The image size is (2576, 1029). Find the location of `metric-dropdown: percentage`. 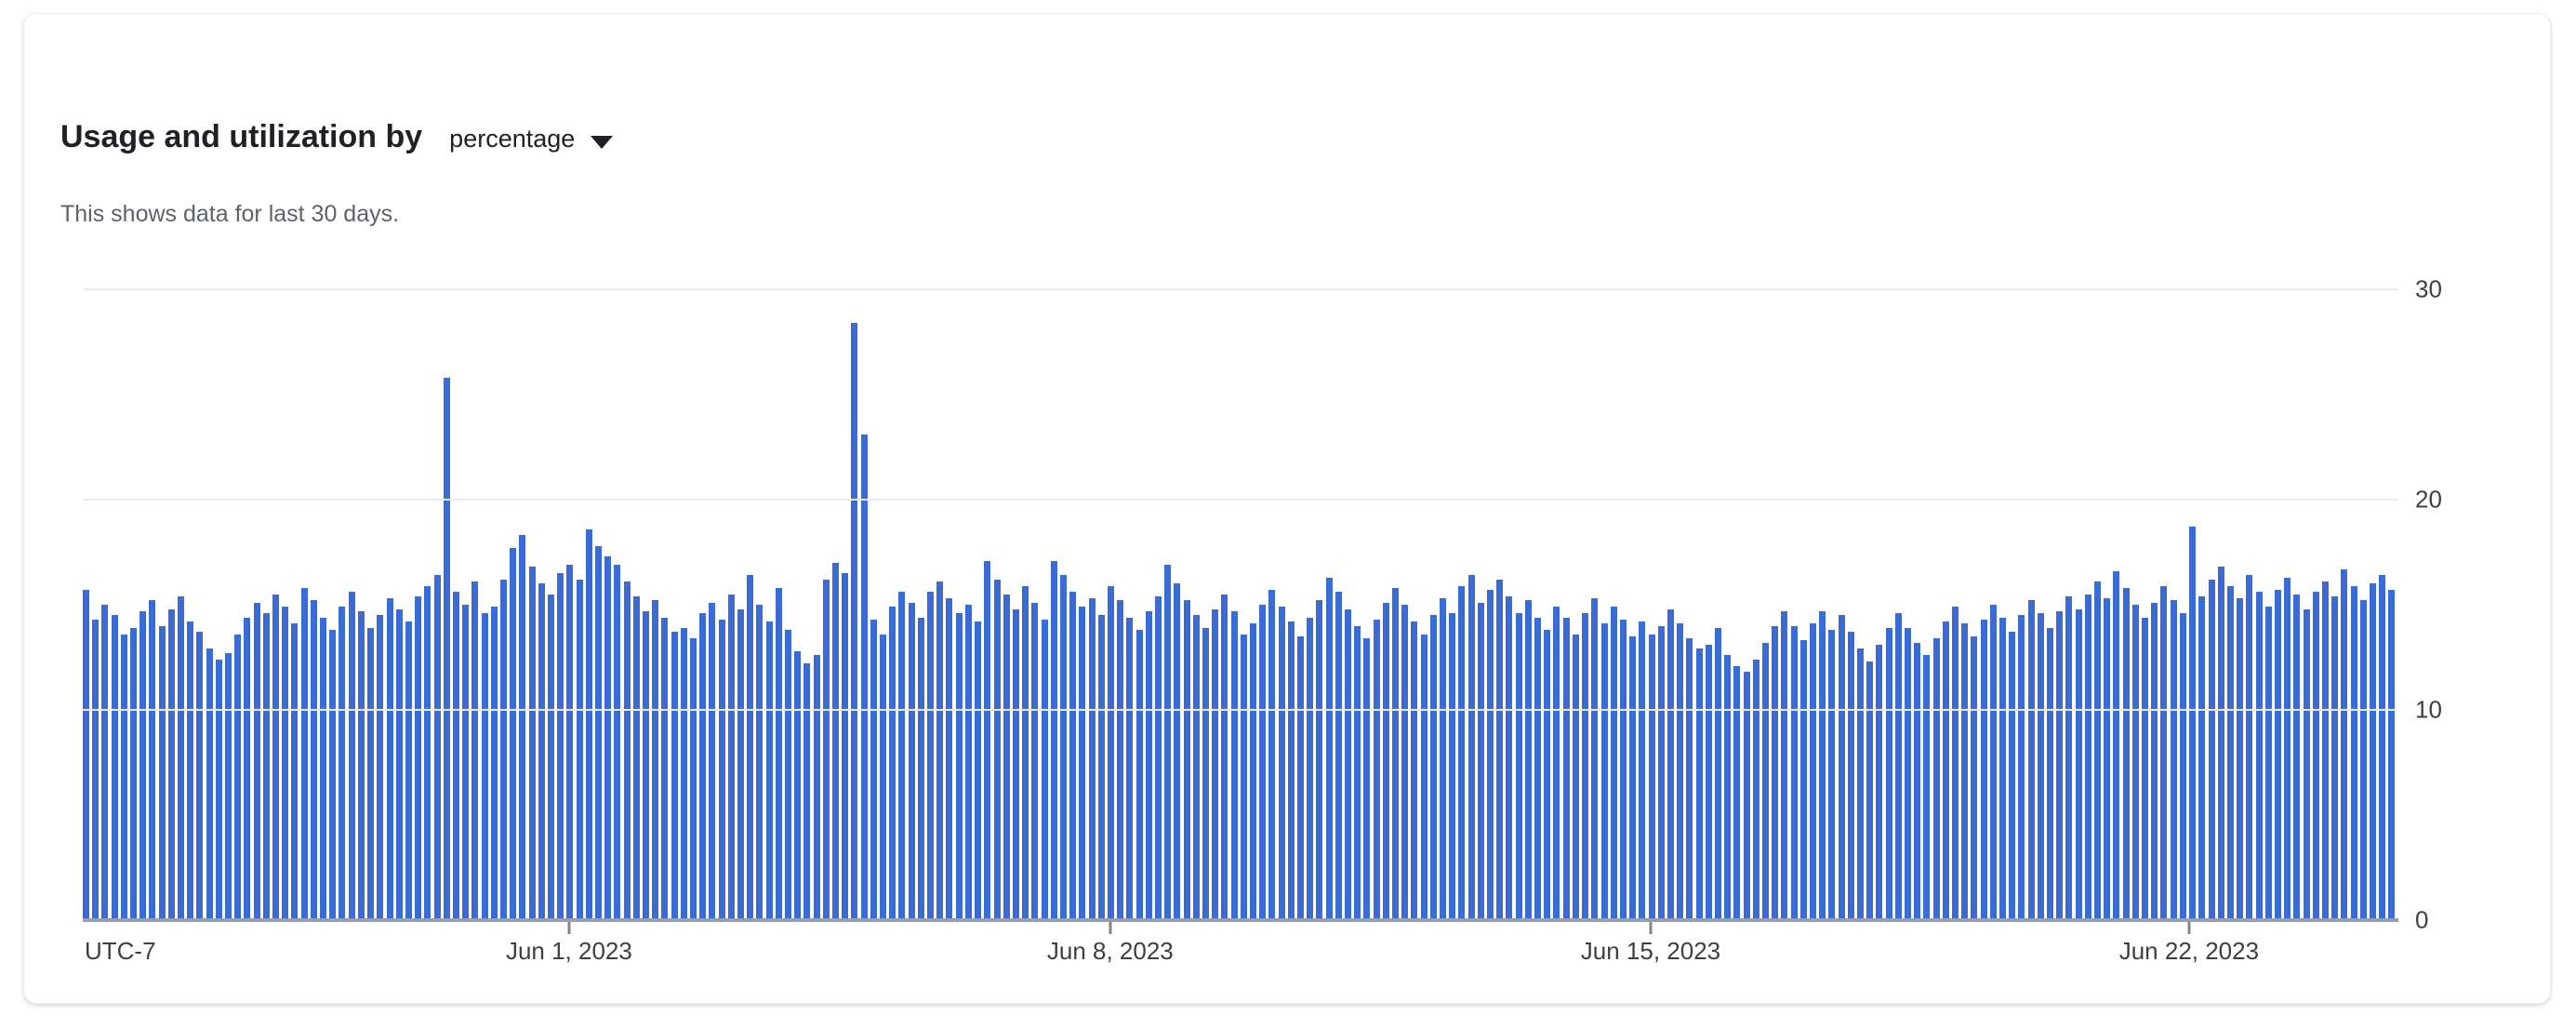

metric-dropdown: percentage is located at coordinates (531, 139).